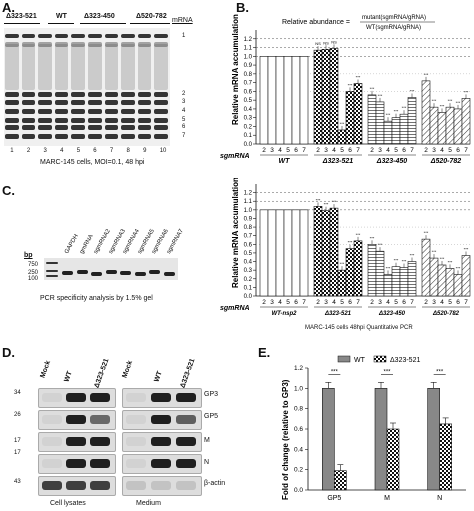  Describe the element at coordinates (92, 162) in the screenshot. I see `panel-a-caption: MARC-145 cells, MOI=0.1, 48 hpi` at that location.